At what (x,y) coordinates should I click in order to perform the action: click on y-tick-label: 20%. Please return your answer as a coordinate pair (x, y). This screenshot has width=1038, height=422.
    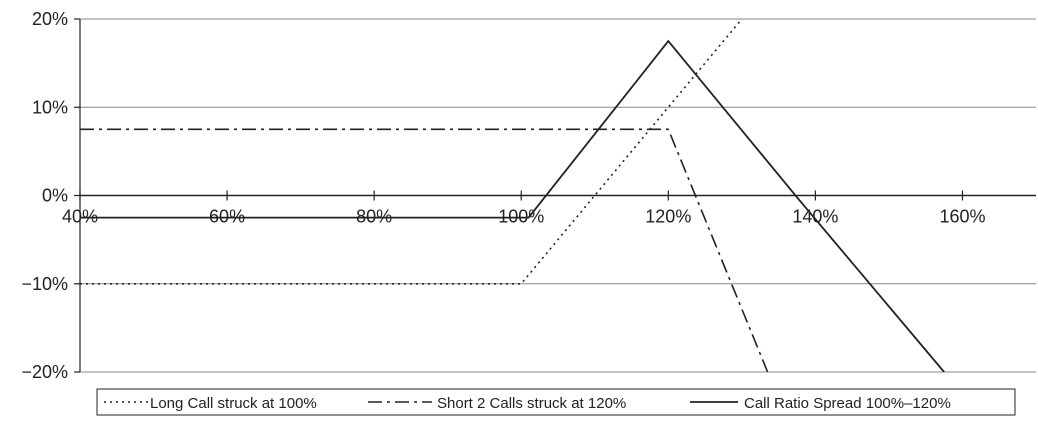
    Looking at the image, I should click on (50, 19).